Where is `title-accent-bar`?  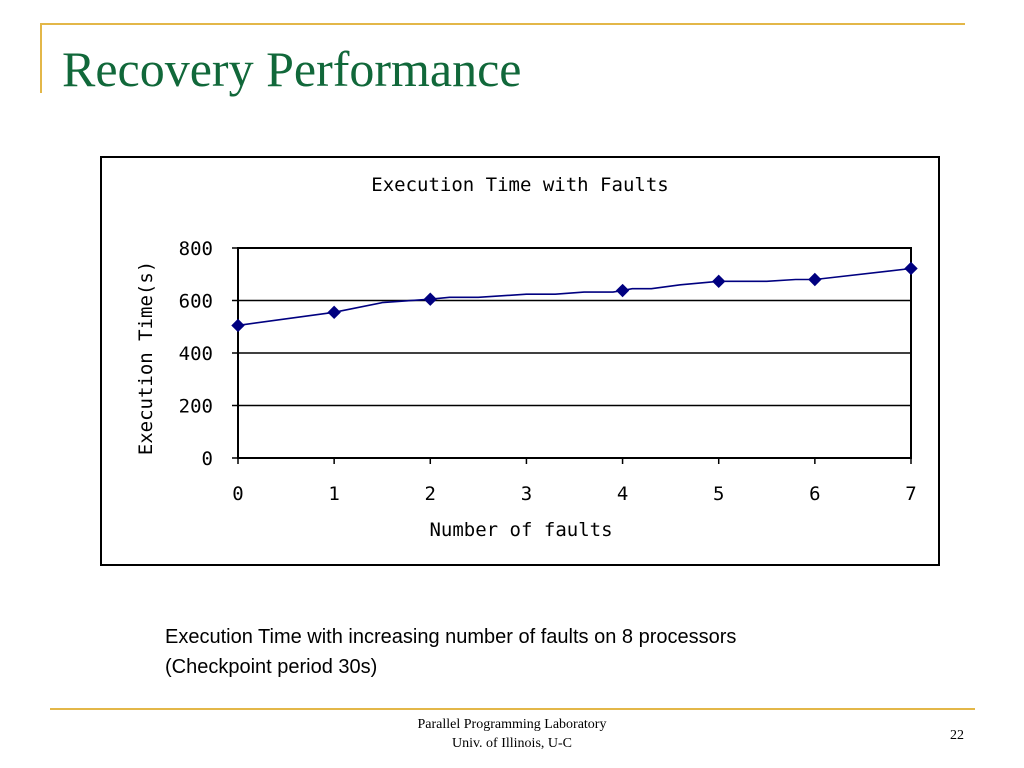
title-accent-bar is located at coordinates (41, 58).